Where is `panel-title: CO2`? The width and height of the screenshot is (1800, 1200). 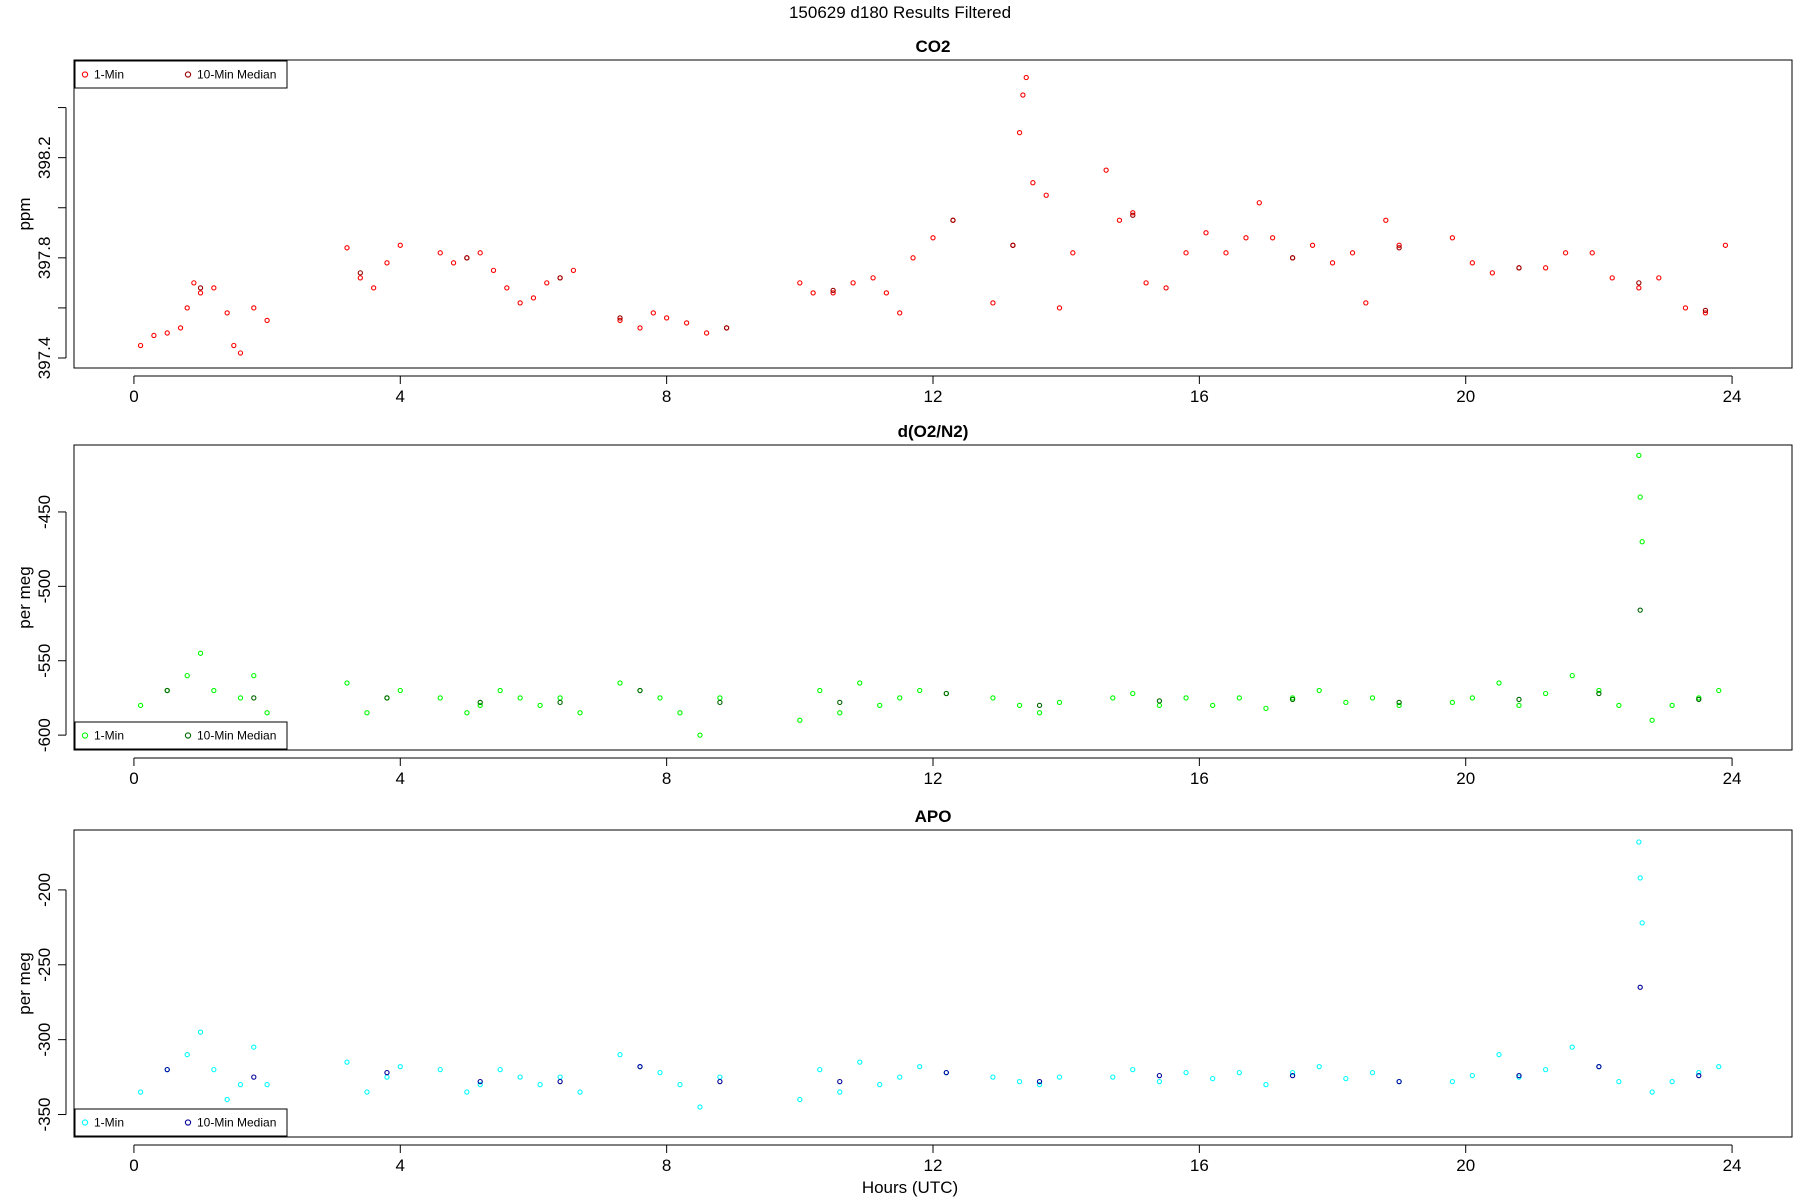
panel-title: CO2 is located at coordinates (933, 46).